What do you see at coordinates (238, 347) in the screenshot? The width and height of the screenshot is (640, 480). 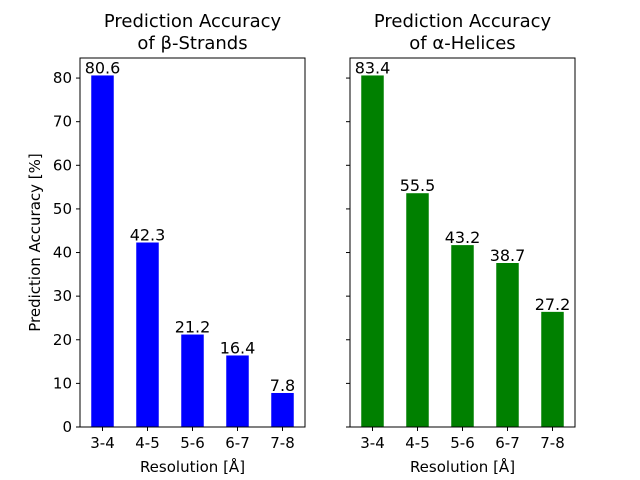 I see `data-label: 16.4` at bounding box center [238, 347].